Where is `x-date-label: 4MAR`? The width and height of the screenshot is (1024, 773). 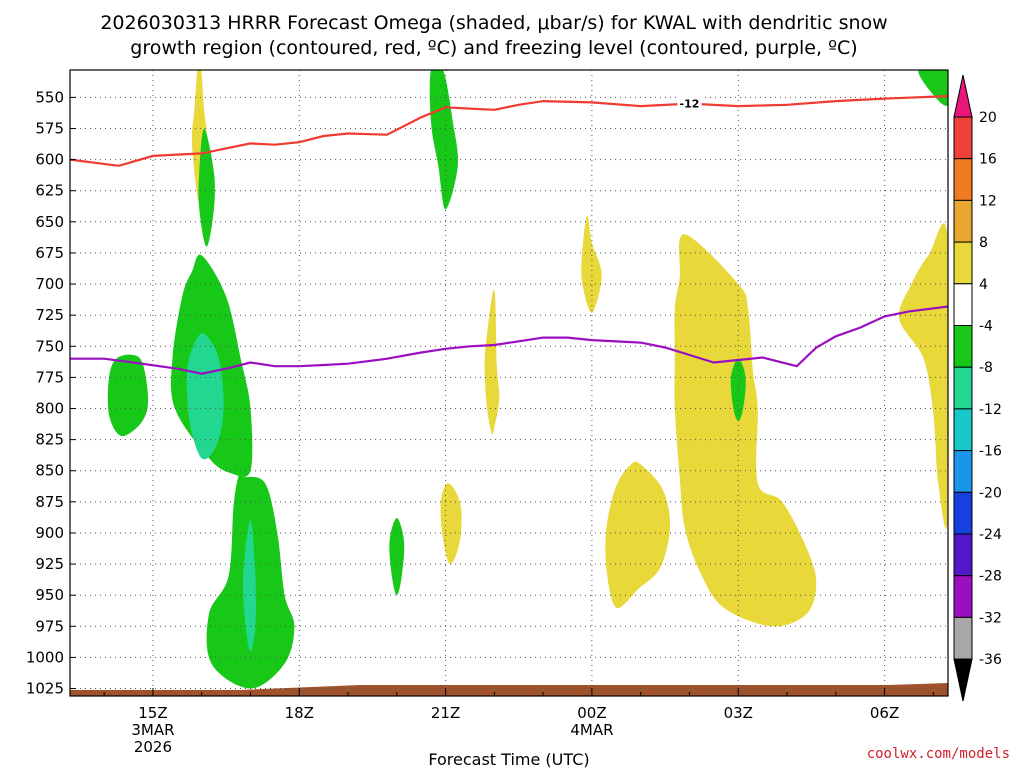
x-date-label: 4MAR is located at coordinates (591, 730).